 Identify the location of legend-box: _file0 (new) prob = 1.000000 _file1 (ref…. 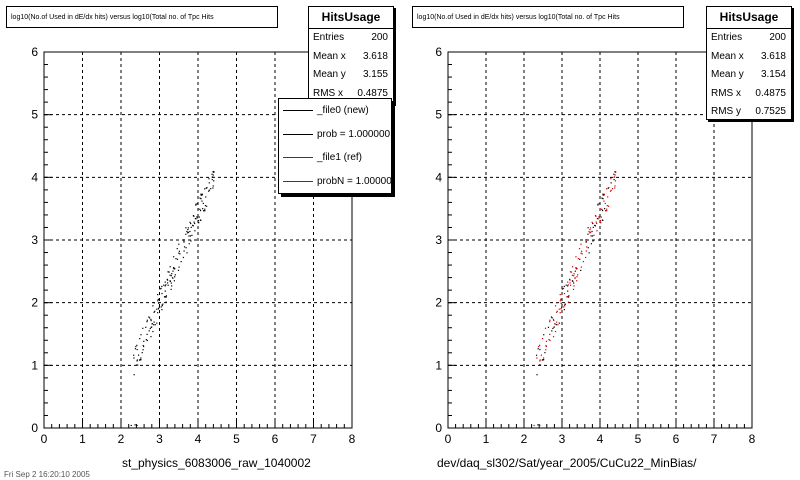
(335, 146).